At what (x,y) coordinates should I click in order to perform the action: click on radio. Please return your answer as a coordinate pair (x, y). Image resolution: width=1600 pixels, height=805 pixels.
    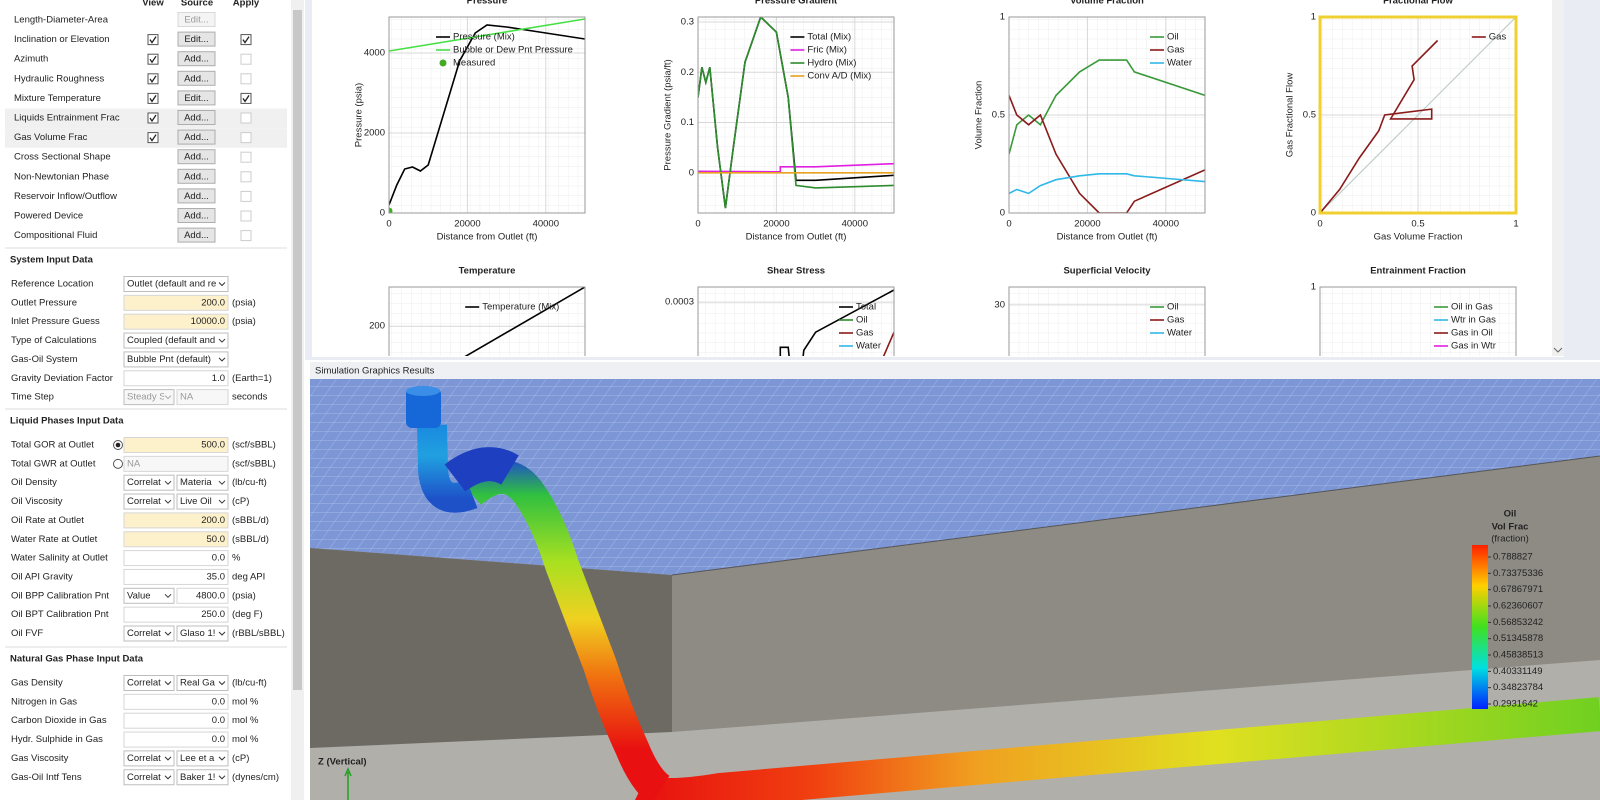
    Looking at the image, I should click on (118, 463).